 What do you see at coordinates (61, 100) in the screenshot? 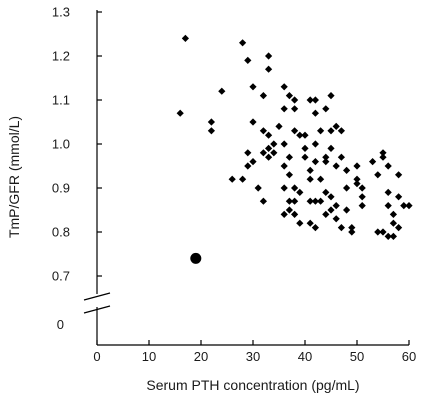
I see `y-tick-label: 1.1` at bounding box center [61, 100].